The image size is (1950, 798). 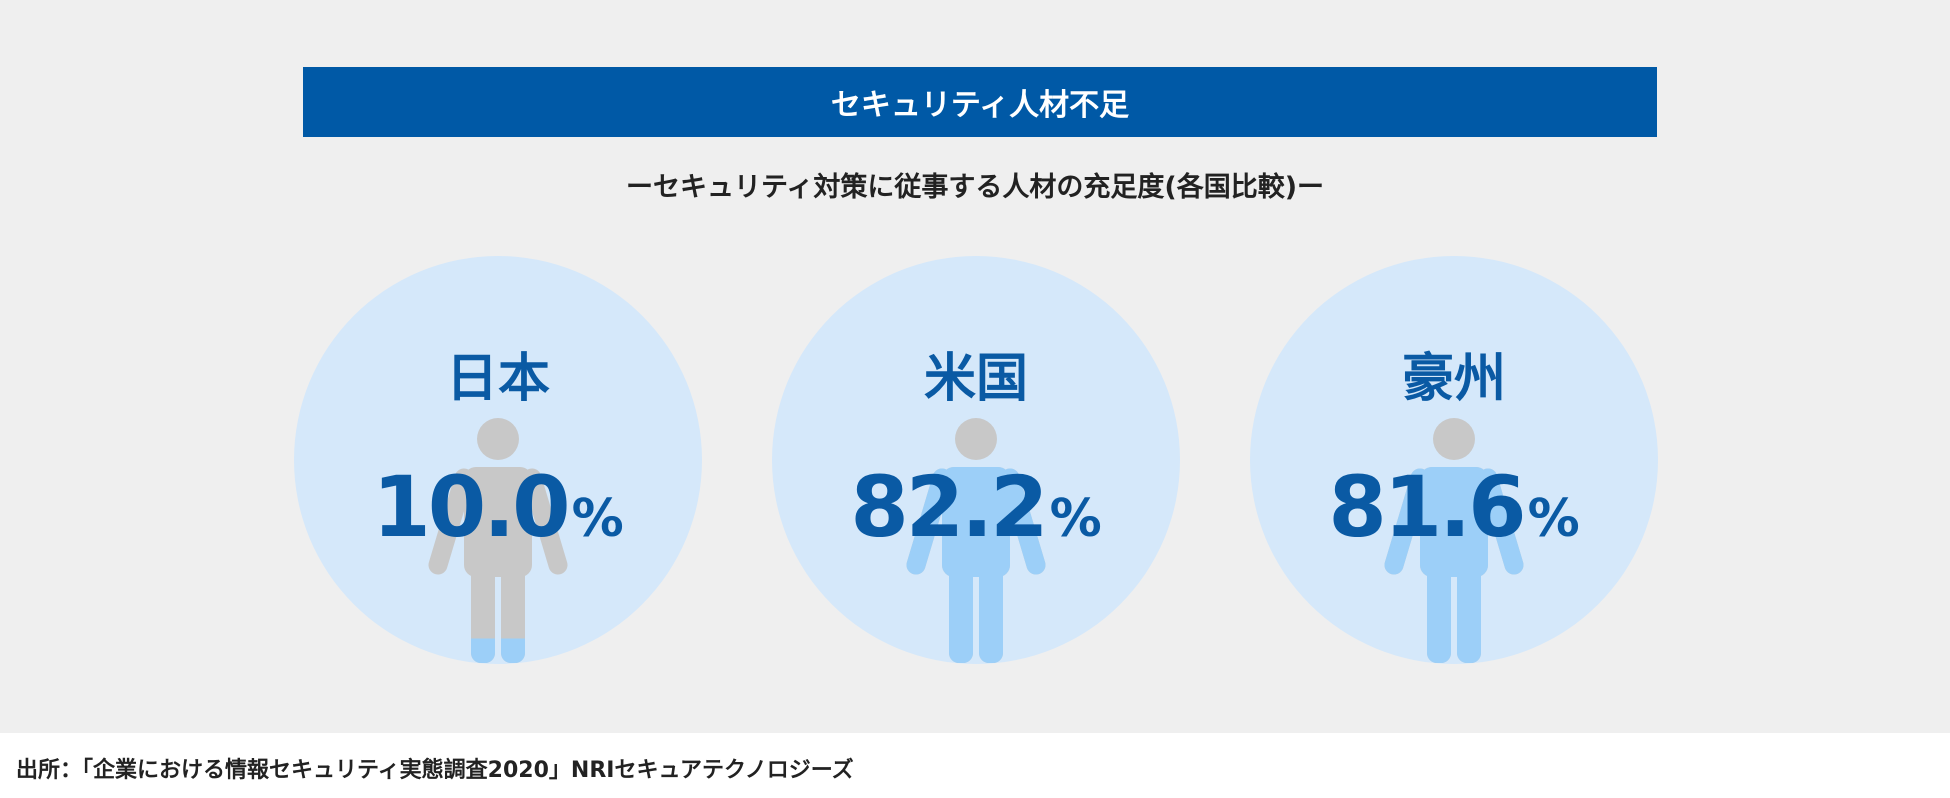 I want to click on chart-title: セキュリティ人材不足, so click(x=980, y=105).